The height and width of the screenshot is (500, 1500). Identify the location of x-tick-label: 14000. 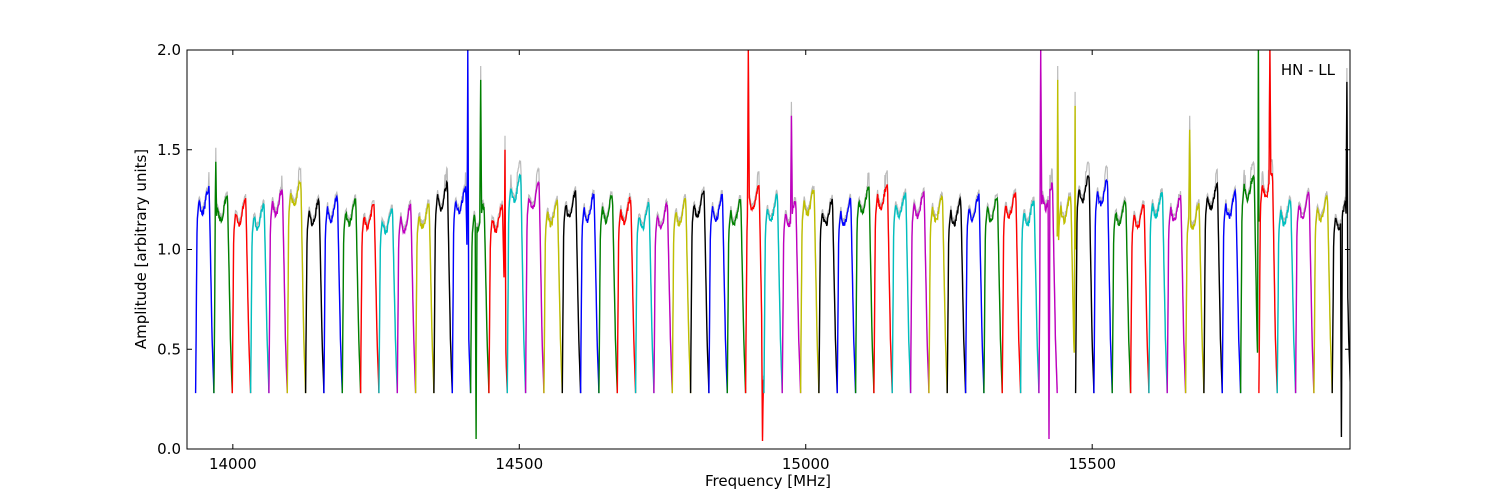
(233, 464).